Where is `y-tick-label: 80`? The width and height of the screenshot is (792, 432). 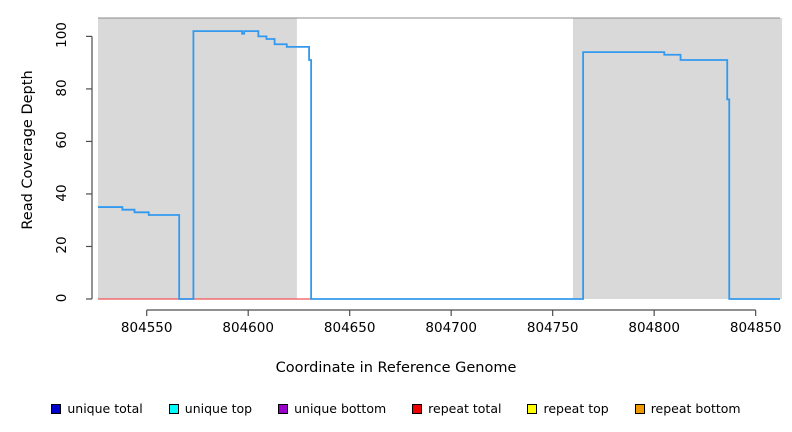
y-tick-label: 80 is located at coordinates (62, 88).